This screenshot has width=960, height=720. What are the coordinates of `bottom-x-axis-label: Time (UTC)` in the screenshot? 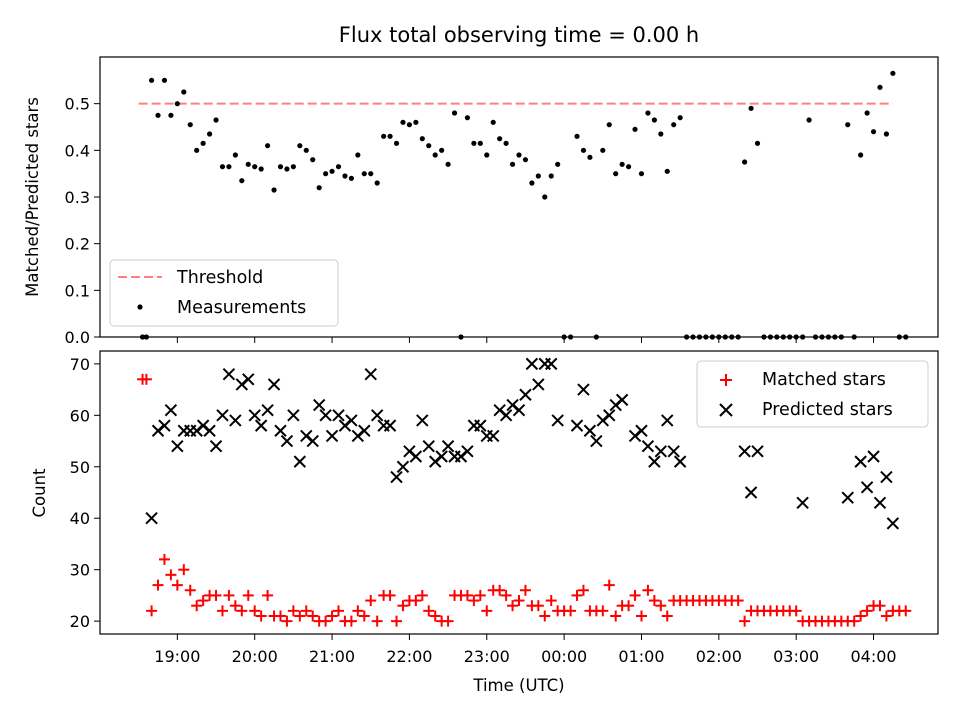 It's located at (518, 685).